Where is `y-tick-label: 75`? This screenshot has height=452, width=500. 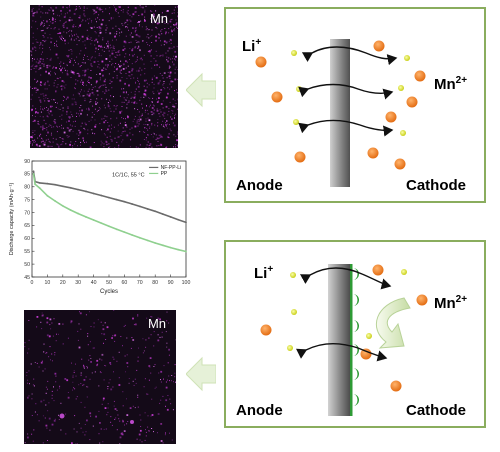
y-tick-label: 75 is located at coordinates (27, 200).